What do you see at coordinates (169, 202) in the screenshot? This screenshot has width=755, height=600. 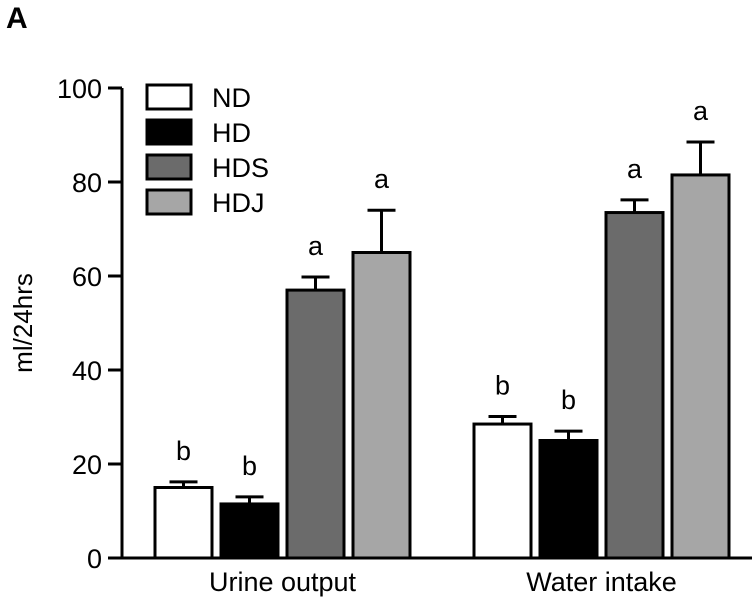 I see `legend-swatch-hdj` at bounding box center [169, 202].